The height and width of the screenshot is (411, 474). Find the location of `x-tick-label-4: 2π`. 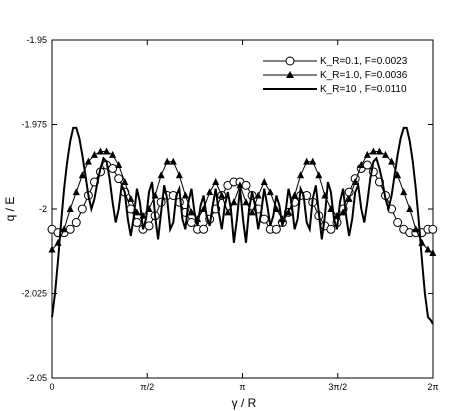

x-tick-label-4: 2π is located at coordinates (432, 387).